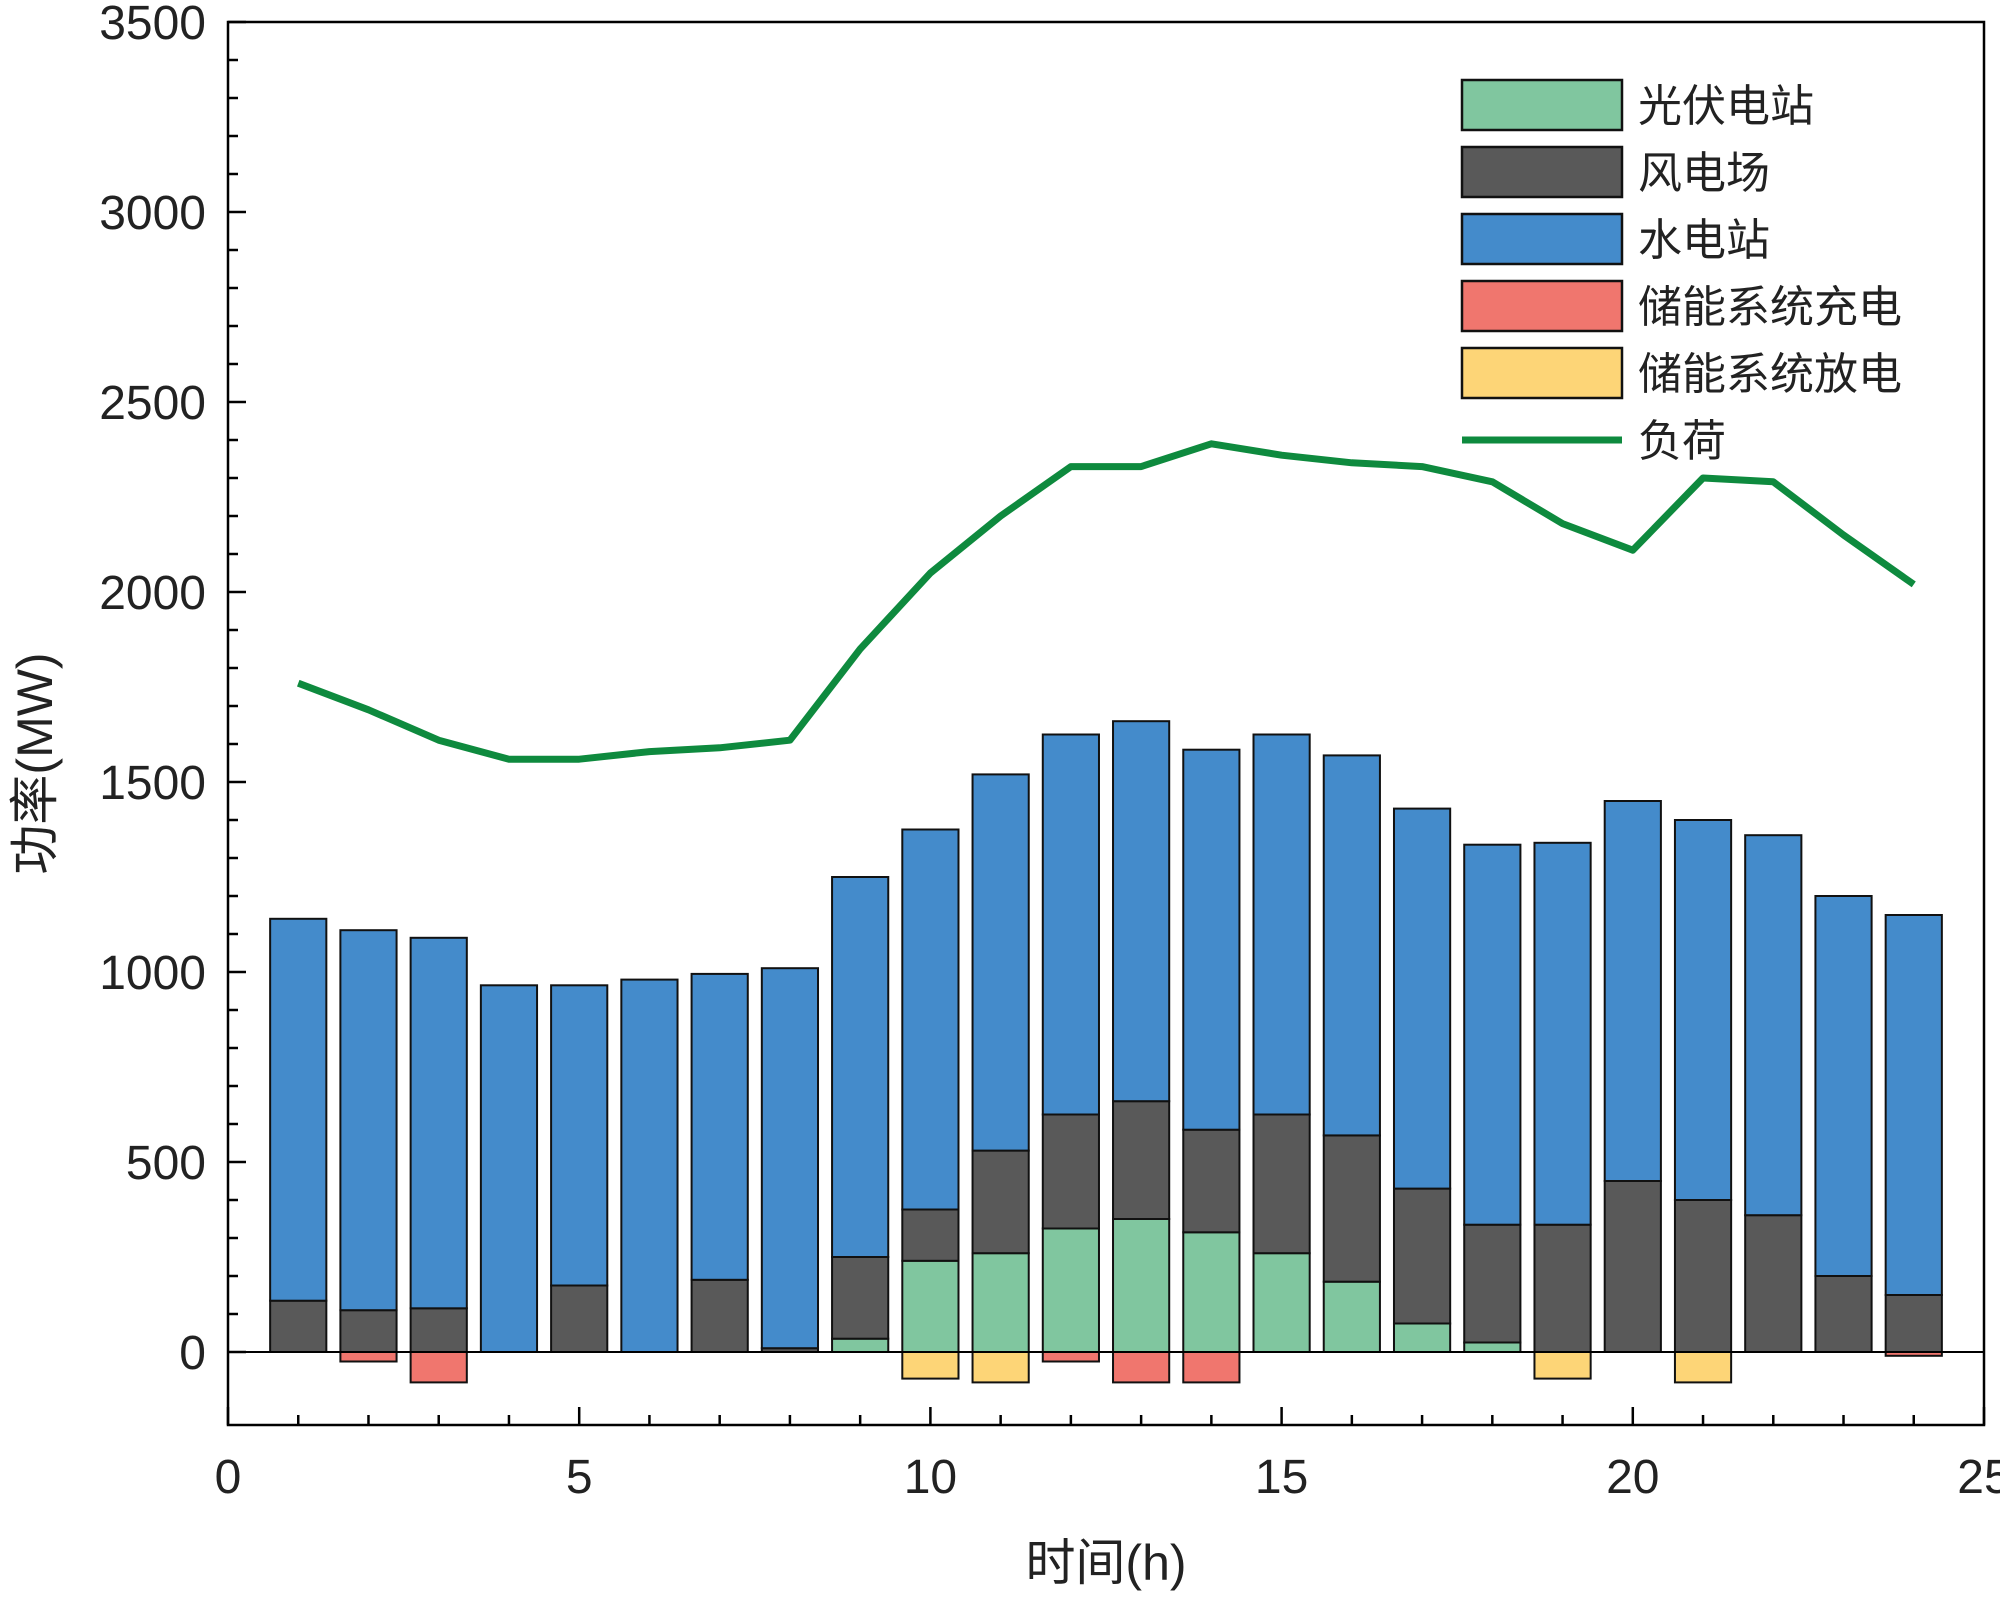 The height and width of the screenshot is (1603, 2000). What do you see at coordinates (152, 25) in the screenshot?
I see `y-tick-label-3500: 3500` at bounding box center [152, 25].